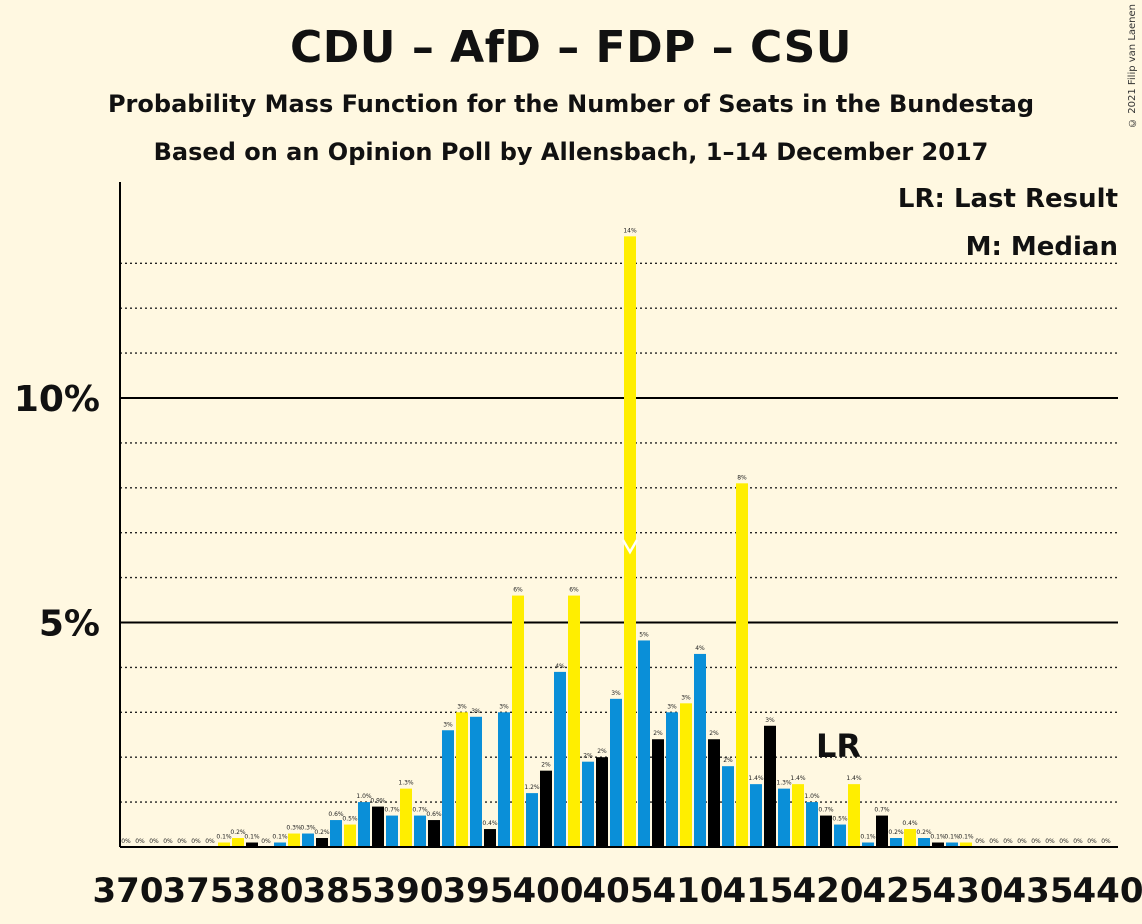  I want to click on chart-title: CDU – AfD – FDP – CSU, so click(571, 47).